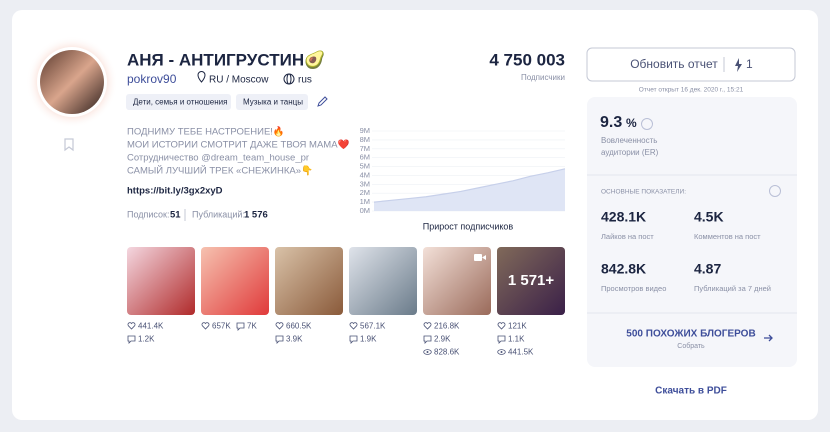 The image size is (830, 432). What do you see at coordinates (517, 326) in the screenshot?
I see `post-likes: 121K` at bounding box center [517, 326].